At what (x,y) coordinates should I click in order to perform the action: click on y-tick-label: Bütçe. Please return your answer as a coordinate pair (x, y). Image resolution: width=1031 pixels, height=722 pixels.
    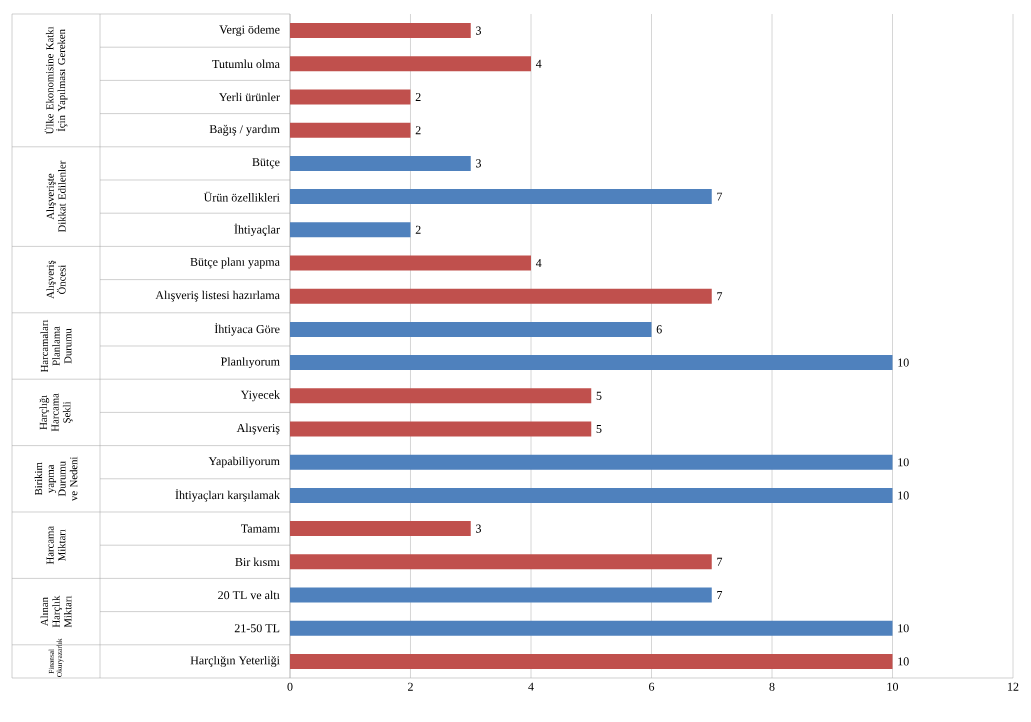
    Looking at the image, I should click on (266, 163).